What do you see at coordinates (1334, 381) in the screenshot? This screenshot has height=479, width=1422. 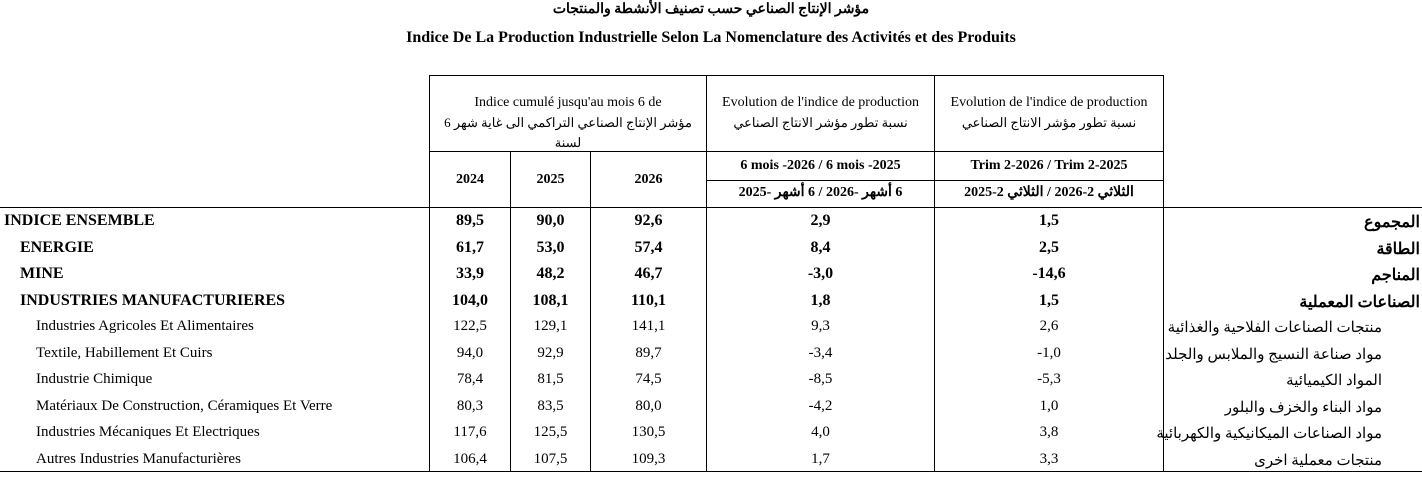 I see `row-label-ar: المواد الكيميائية` at bounding box center [1334, 381].